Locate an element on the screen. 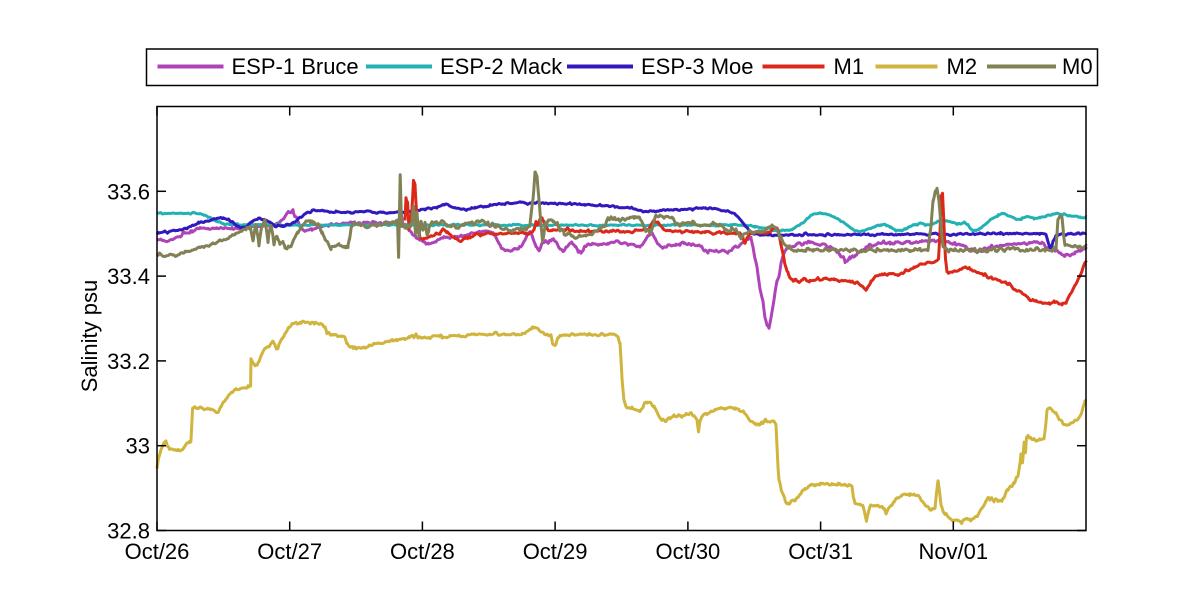 This screenshot has width=1200, height=600. svg-text: Salinity psu is located at coordinates (89, 336).